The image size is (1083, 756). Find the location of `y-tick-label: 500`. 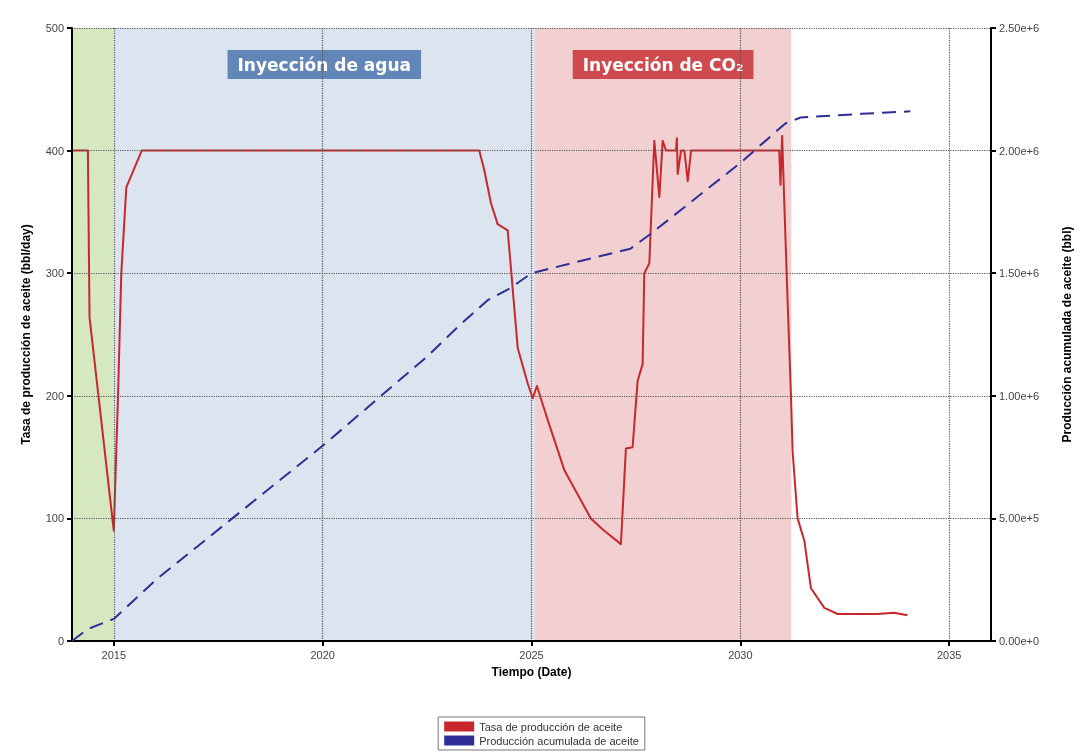

y-tick-label: 500 is located at coordinates (54, 28).